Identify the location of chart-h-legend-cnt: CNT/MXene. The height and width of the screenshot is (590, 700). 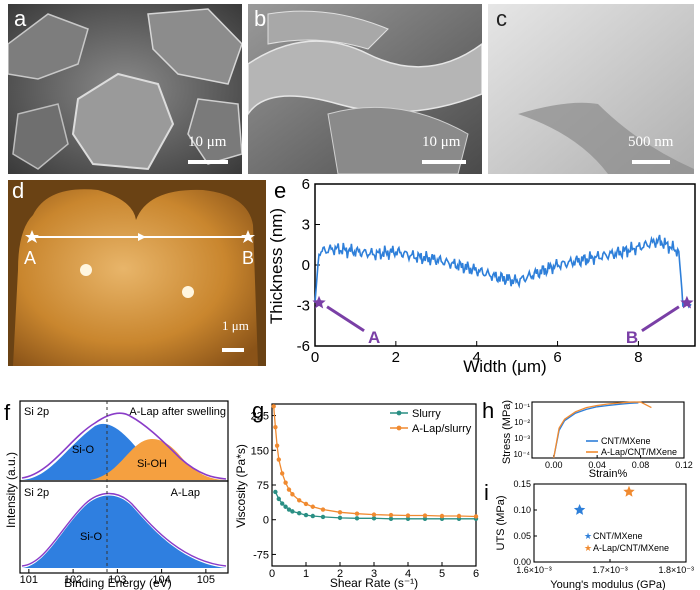
(626, 441).